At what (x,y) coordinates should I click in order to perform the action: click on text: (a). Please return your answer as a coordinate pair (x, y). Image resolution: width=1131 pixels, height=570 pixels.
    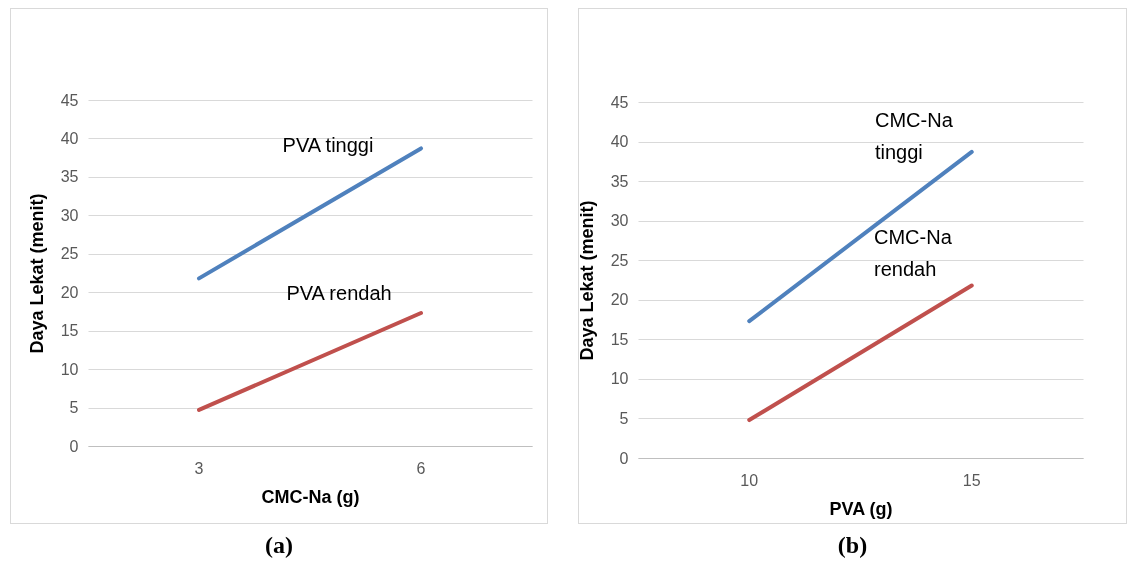
    Looking at the image, I should click on (279, 545).